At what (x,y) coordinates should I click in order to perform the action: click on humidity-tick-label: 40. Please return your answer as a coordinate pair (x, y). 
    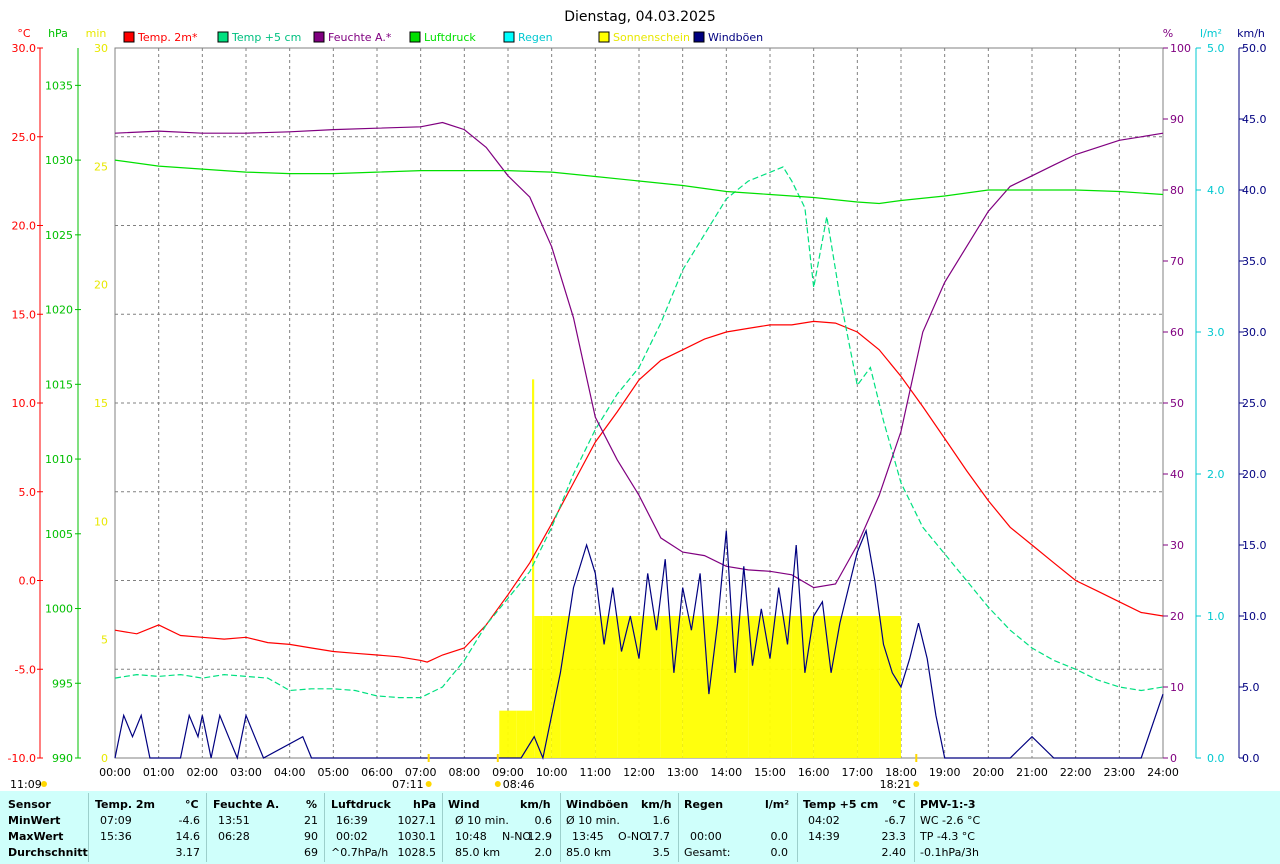
    Looking at the image, I should click on (1177, 474).